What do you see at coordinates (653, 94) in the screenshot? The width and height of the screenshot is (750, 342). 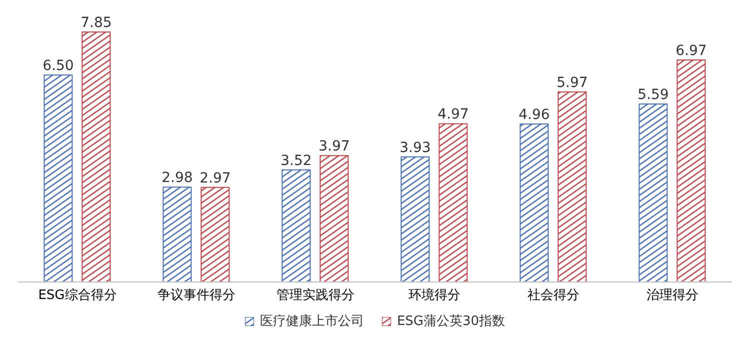 I see `data-label: 5.59` at bounding box center [653, 94].